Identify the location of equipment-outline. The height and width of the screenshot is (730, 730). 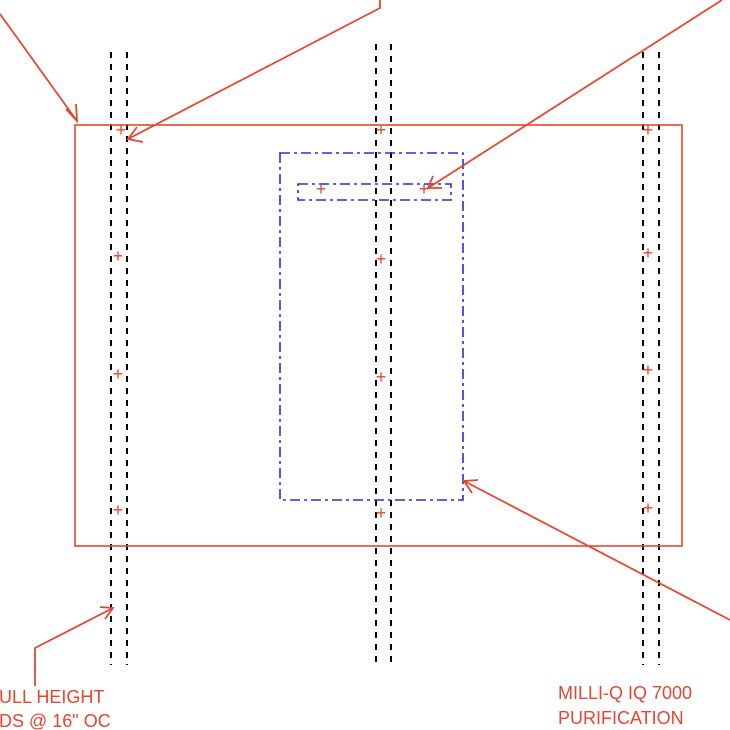
(371, 326).